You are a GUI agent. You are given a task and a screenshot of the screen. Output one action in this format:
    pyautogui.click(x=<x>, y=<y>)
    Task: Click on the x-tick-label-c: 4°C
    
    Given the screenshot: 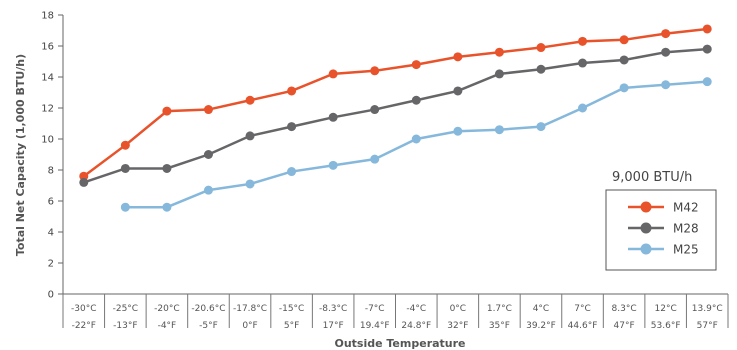 What is the action you would take?
    pyautogui.click(x=541, y=309)
    